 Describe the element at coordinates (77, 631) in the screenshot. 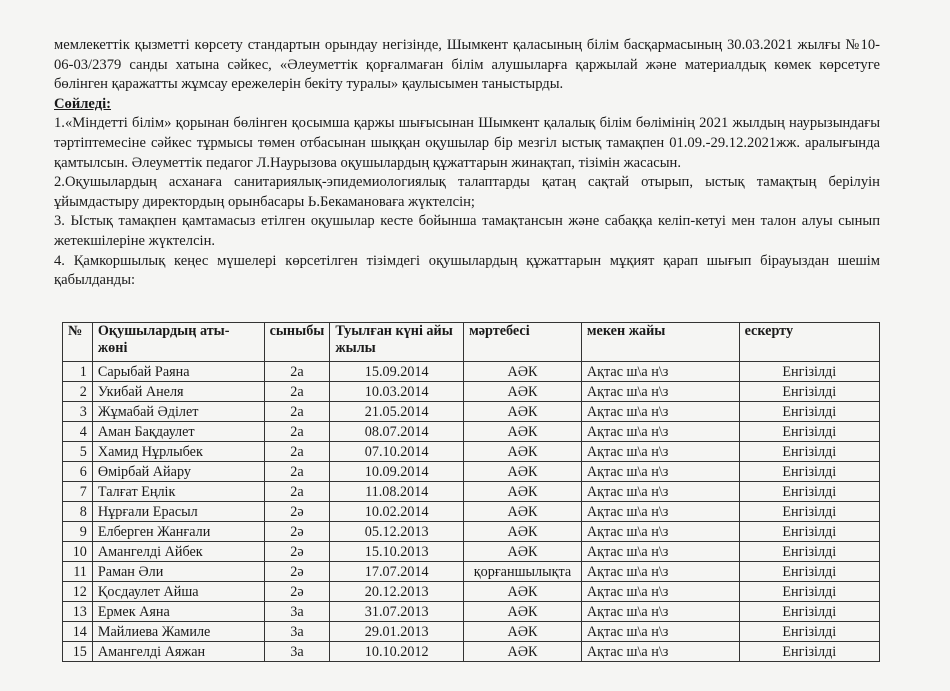

I see `table-cell: 14` at that location.